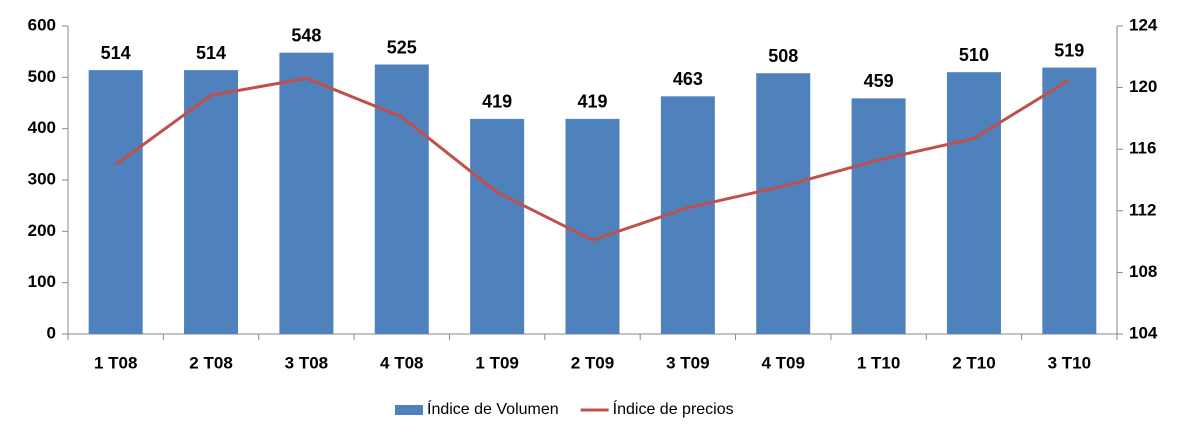  I want to click on bar-value-label: 510, so click(974, 55).